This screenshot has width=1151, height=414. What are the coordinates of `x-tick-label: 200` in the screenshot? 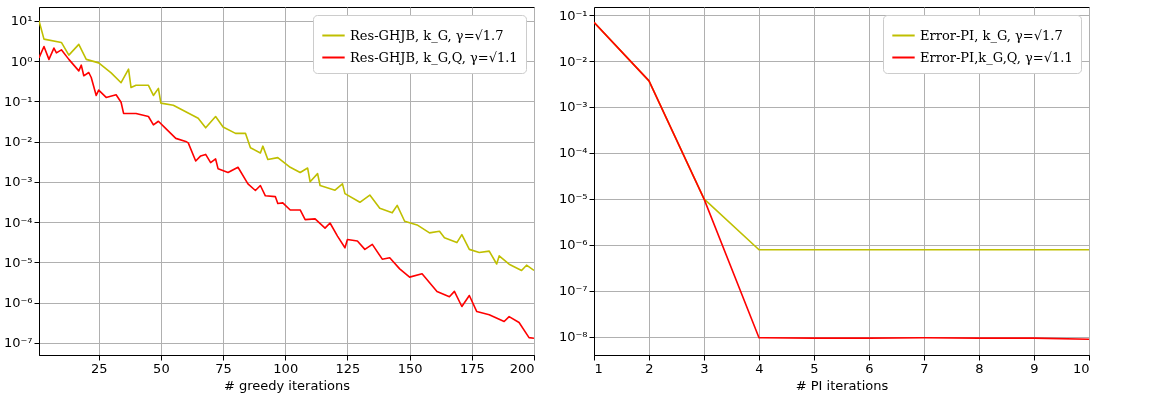 It's located at (522, 368).